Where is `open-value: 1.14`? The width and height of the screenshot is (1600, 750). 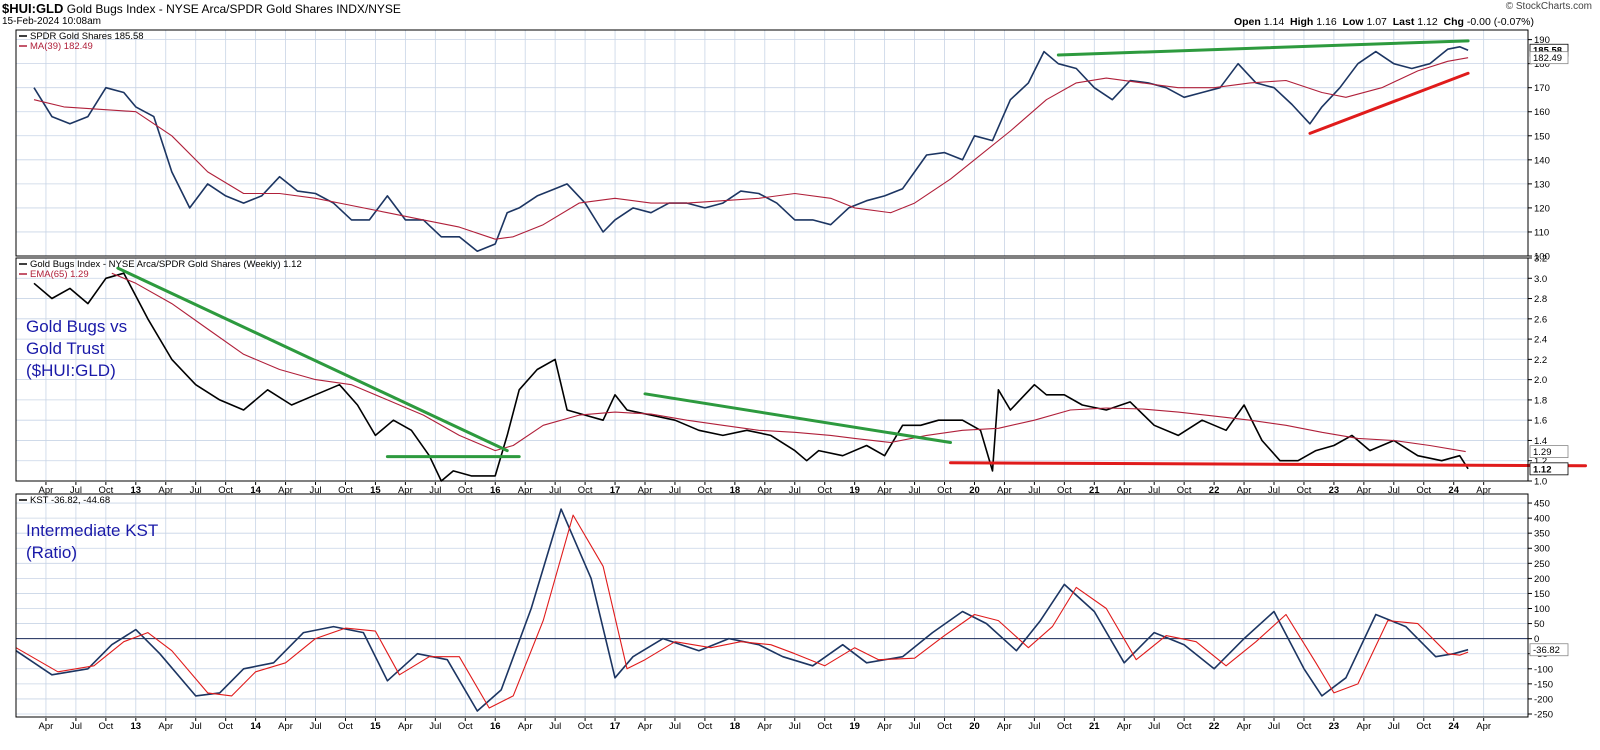
open-value: 1.14 is located at coordinates (1274, 22).